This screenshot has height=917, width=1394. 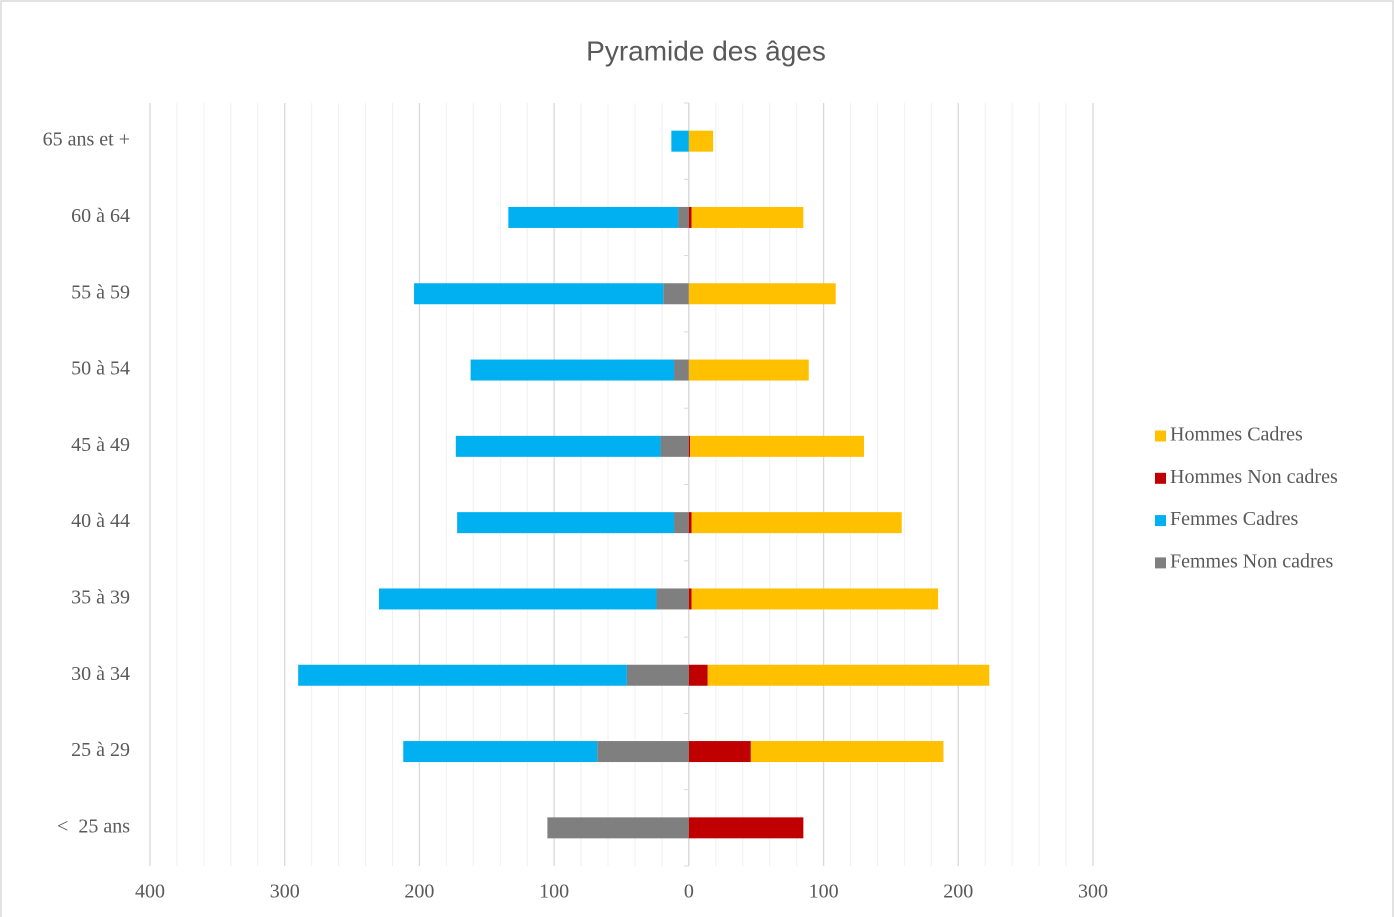 I want to click on y-tick-label: 50 à 54, so click(x=100, y=369).